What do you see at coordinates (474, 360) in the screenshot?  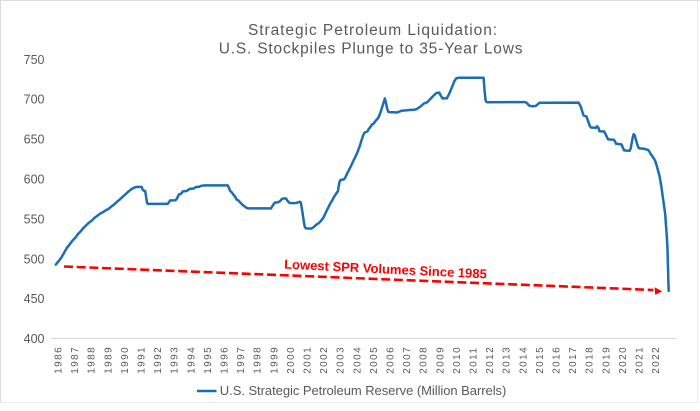 I see `svg-text: 2011` at bounding box center [474, 360].